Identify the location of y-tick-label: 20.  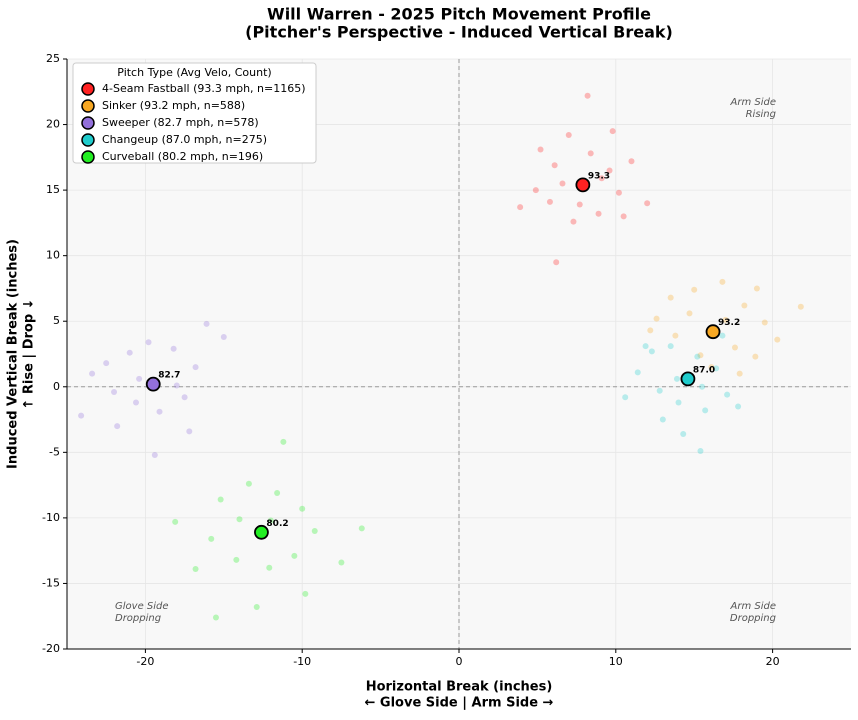
(53, 124).